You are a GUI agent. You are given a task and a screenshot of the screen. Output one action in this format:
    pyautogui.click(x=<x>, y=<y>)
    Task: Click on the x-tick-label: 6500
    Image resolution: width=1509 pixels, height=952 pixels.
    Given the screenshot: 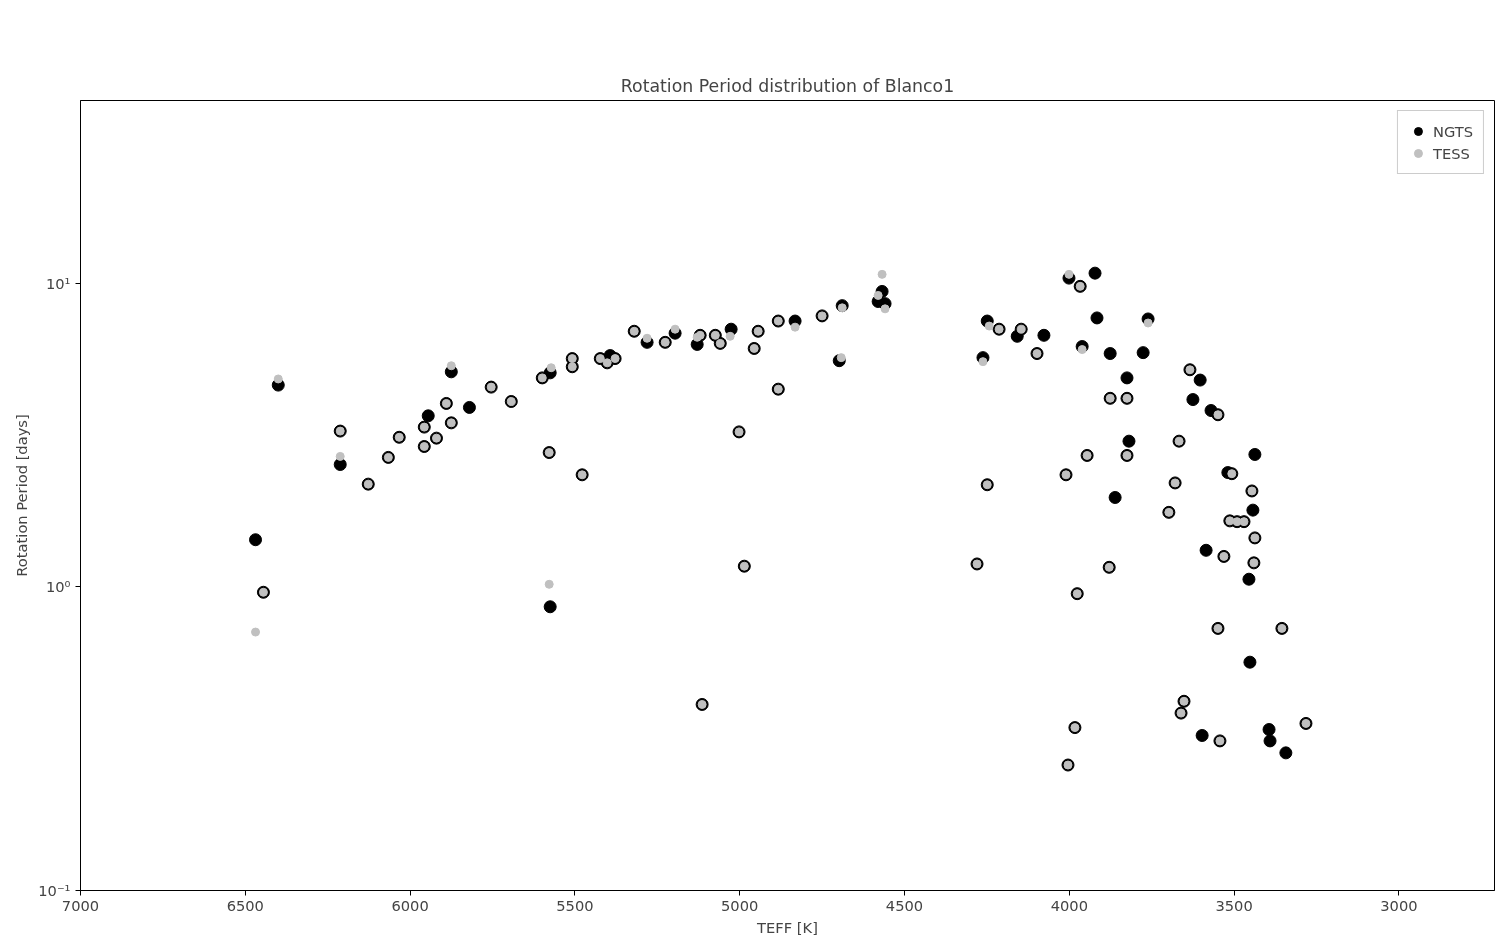 What is the action you would take?
    pyautogui.click(x=245, y=905)
    